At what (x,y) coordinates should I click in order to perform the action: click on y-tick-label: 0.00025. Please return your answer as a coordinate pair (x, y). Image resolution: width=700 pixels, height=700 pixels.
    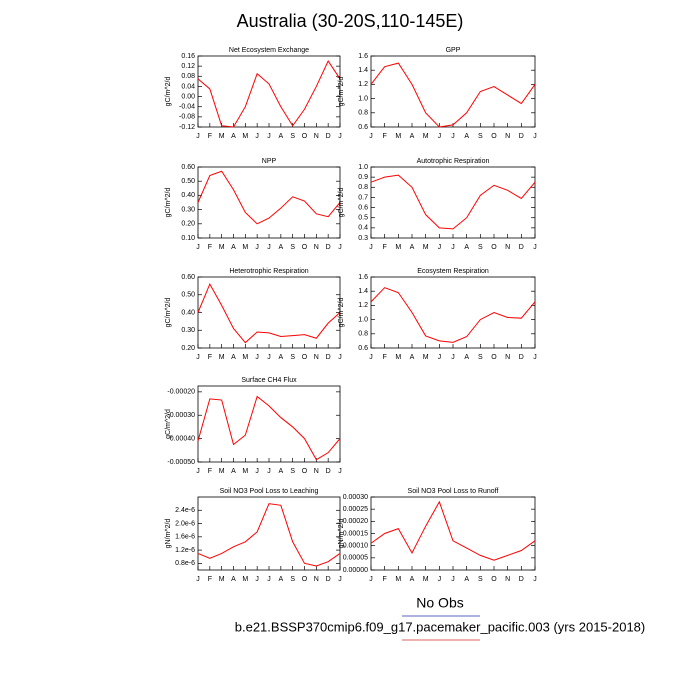
    Looking at the image, I should click on (355, 509).